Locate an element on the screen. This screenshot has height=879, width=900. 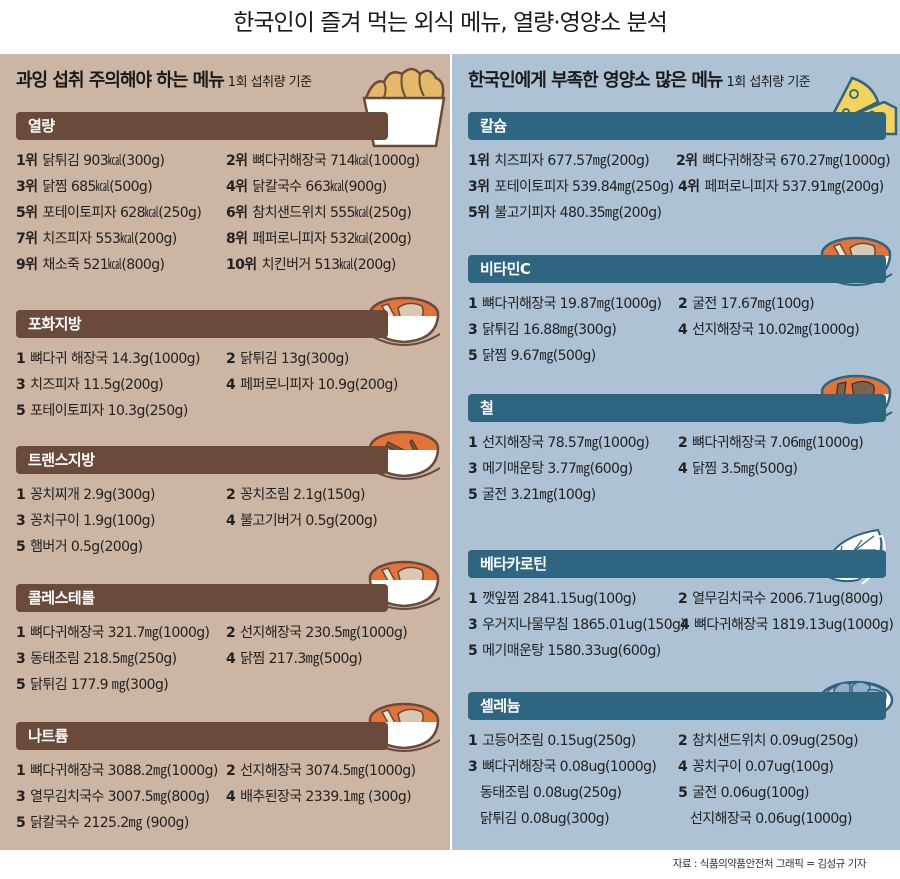
rank: 8위 is located at coordinates (237, 239).